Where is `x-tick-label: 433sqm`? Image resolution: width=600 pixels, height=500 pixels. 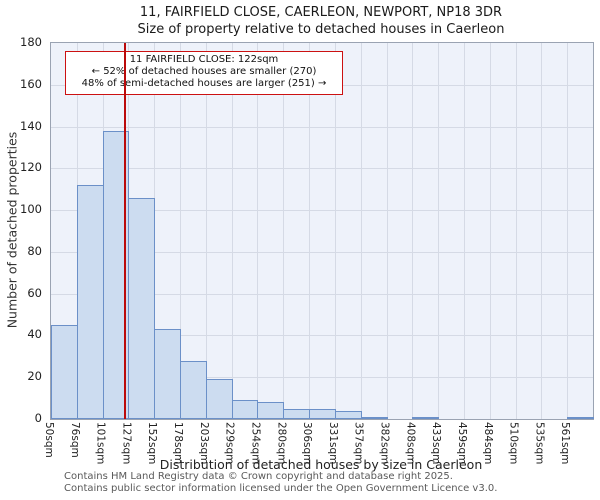
x-tick-label: 433sqm is located at coordinates (436, 443).